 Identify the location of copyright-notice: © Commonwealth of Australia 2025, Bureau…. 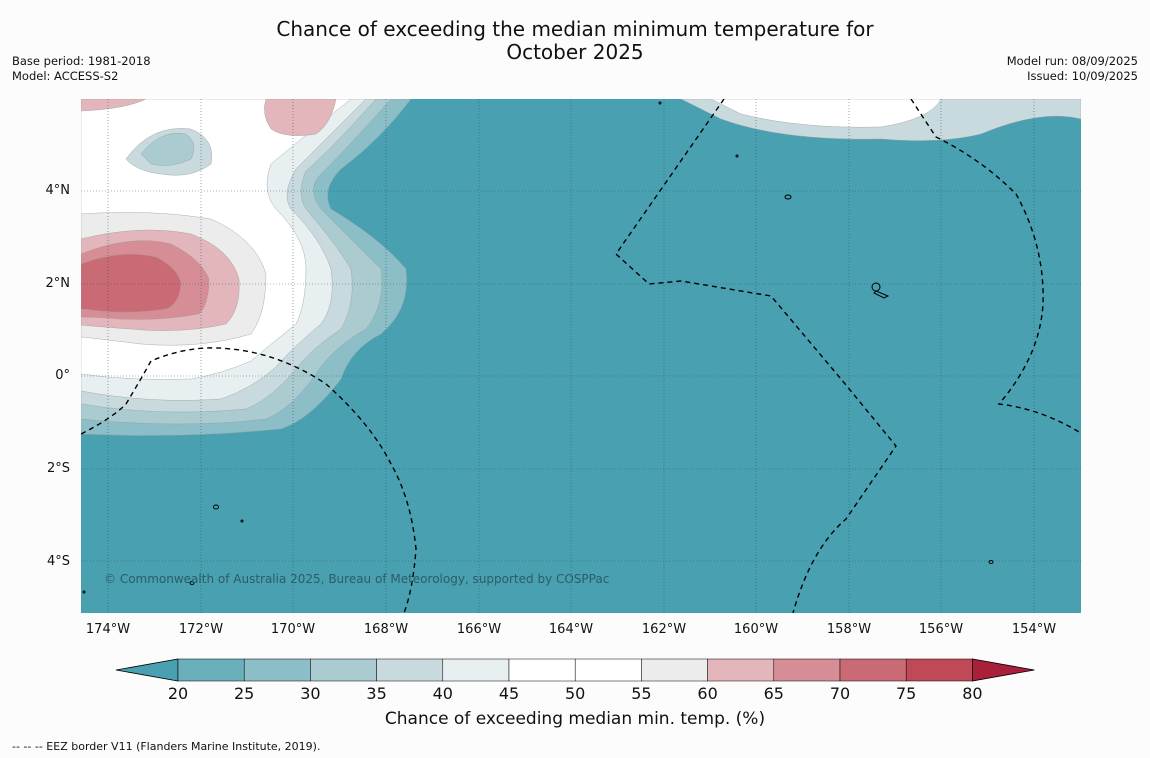
(357, 579).